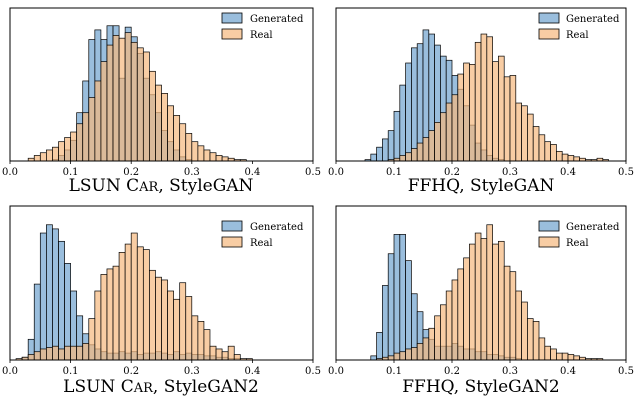 The height and width of the screenshot is (402, 636). What do you see at coordinates (549, 18) in the screenshot?
I see `panel-2-legend-swatch-generated` at bounding box center [549, 18].